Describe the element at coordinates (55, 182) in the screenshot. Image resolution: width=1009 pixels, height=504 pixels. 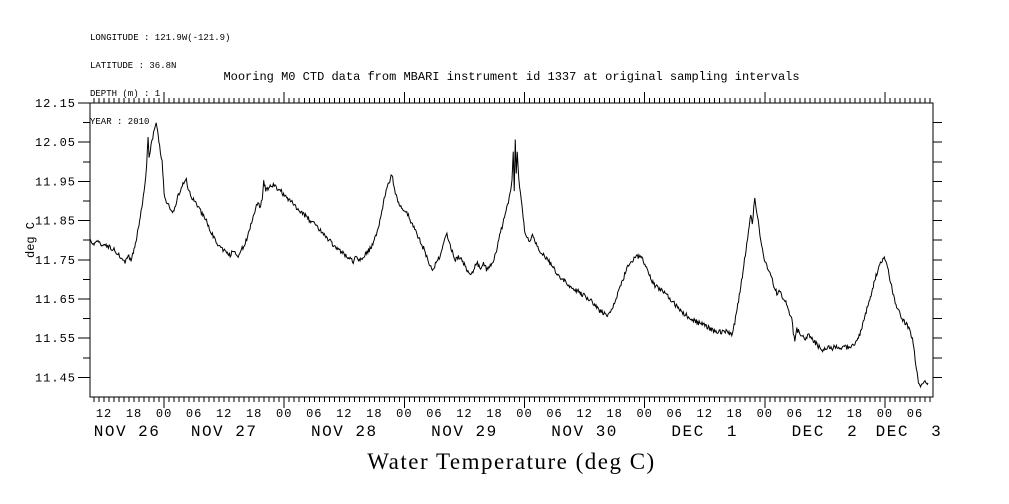
I see `y-axis-tick-label: 11.95` at that location.